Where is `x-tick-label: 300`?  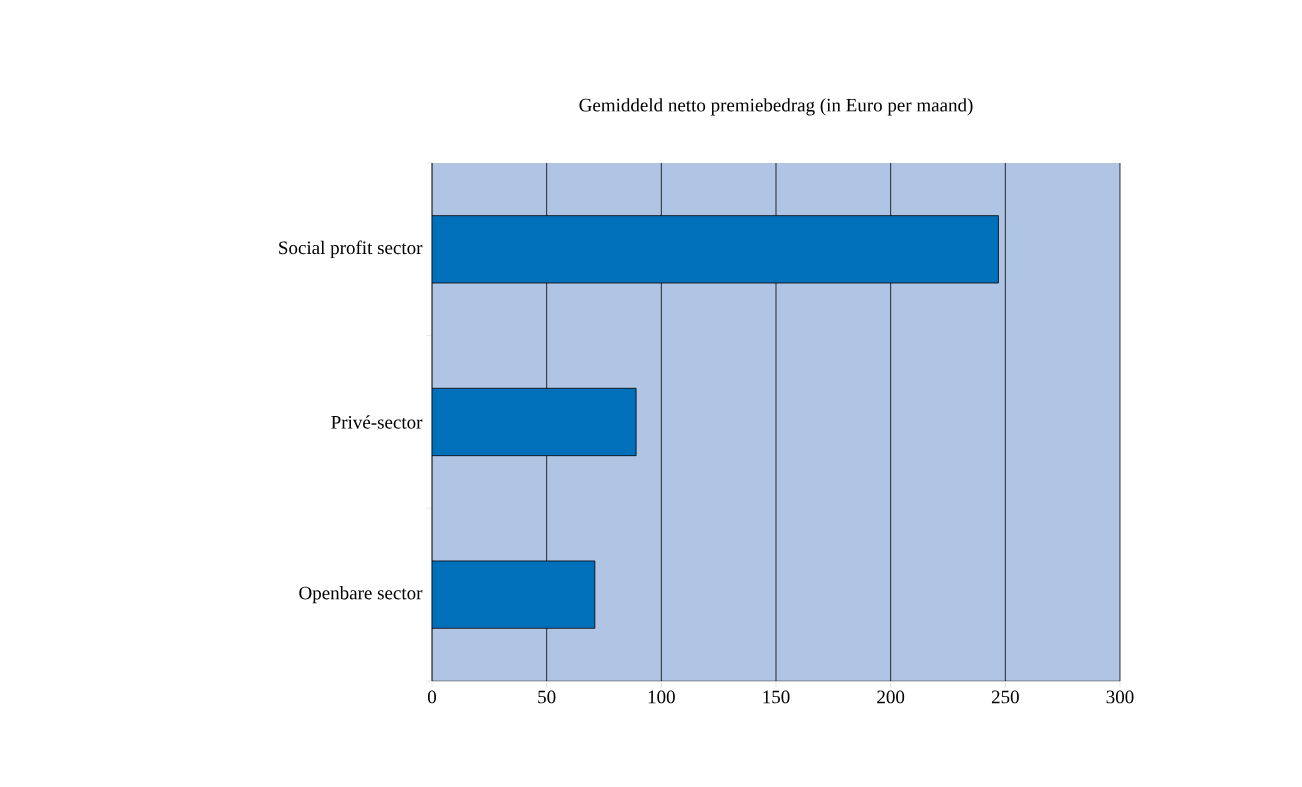
x-tick-label: 300 is located at coordinates (1120, 697).